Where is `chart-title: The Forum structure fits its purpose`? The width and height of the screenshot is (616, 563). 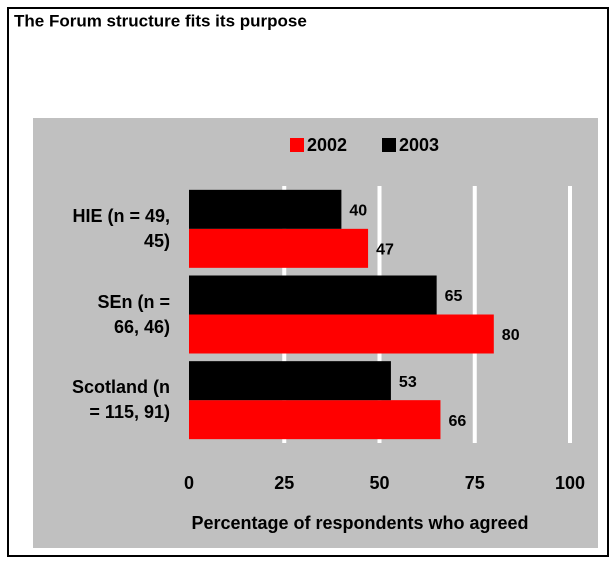
chart-title: The Forum structure fits its purpose is located at coordinates (160, 20).